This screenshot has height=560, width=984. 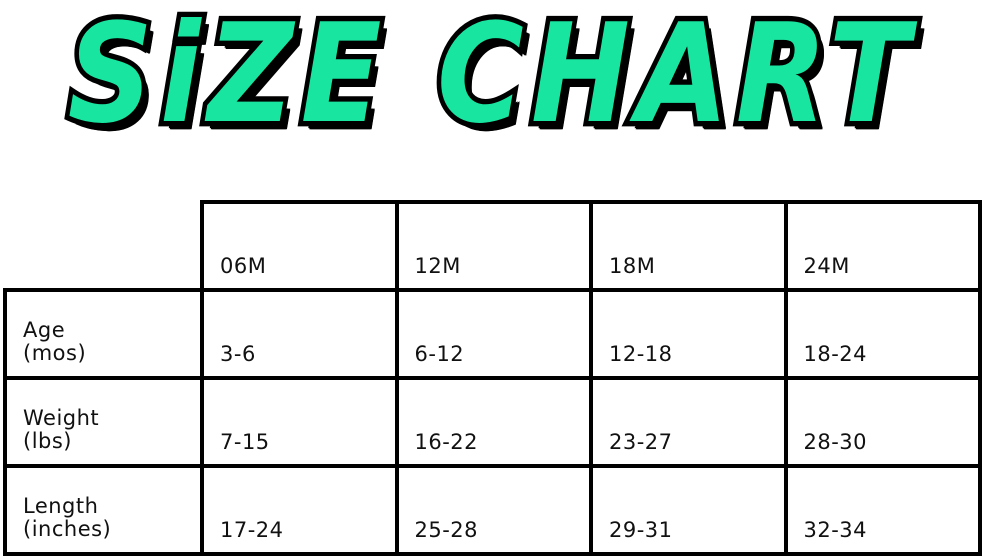 What do you see at coordinates (688, 422) in the screenshot?
I see `cell-weight-18m: 23-27` at bounding box center [688, 422].